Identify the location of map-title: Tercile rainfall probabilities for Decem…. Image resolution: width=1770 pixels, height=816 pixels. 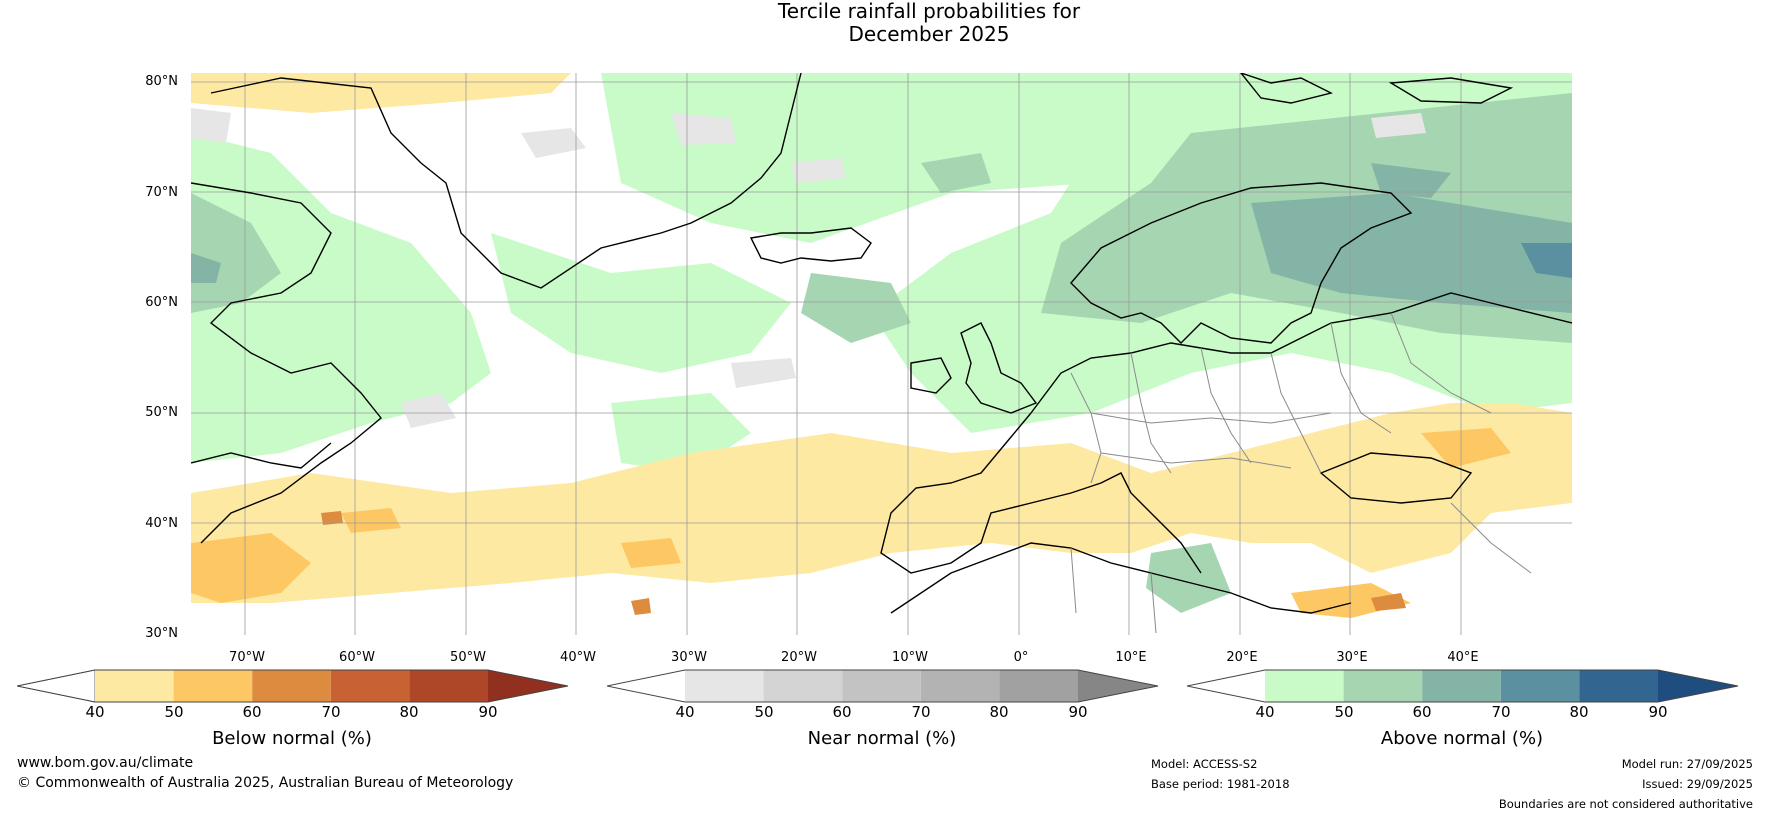
(885, 23).